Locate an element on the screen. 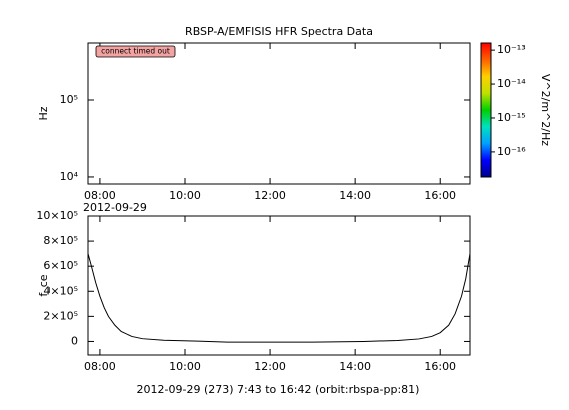 Image resolution: width=569 pixels, height=410 pixels. annotation-box is located at coordinates (135, 51).